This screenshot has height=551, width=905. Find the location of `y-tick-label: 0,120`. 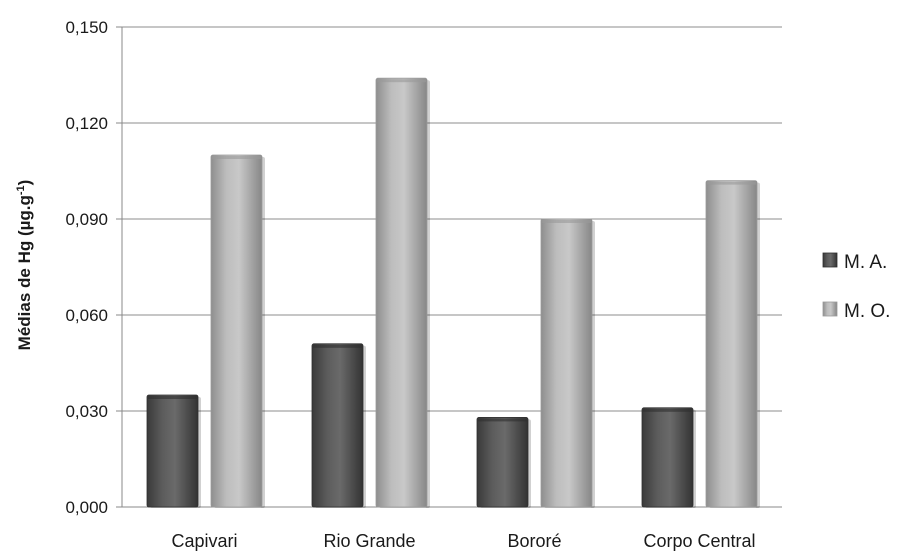

y-tick-label: 0,120 is located at coordinates (86, 123).